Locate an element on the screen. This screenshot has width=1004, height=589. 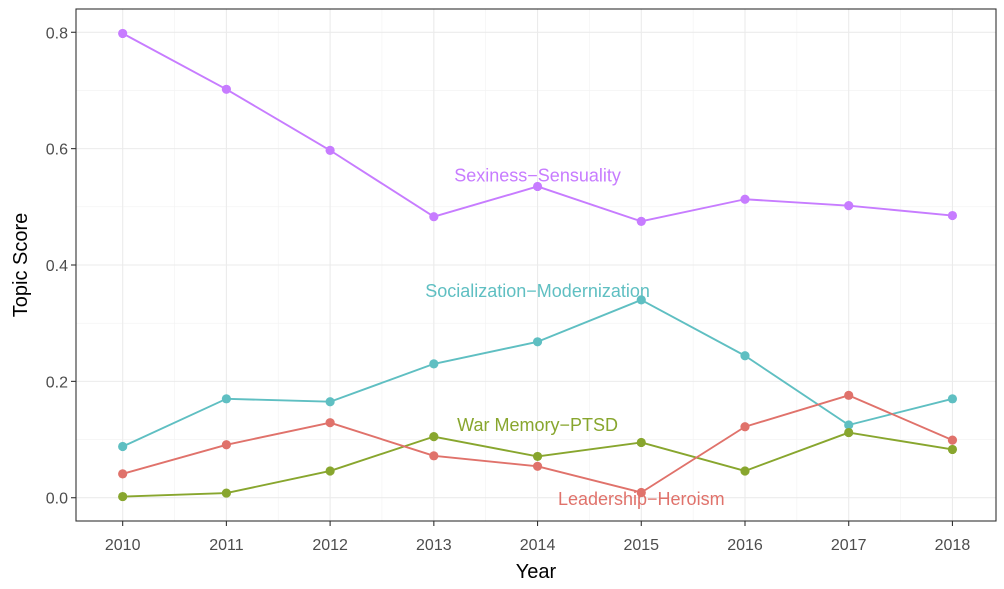
x-tick-label: 2016 is located at coordinates (745, 545).